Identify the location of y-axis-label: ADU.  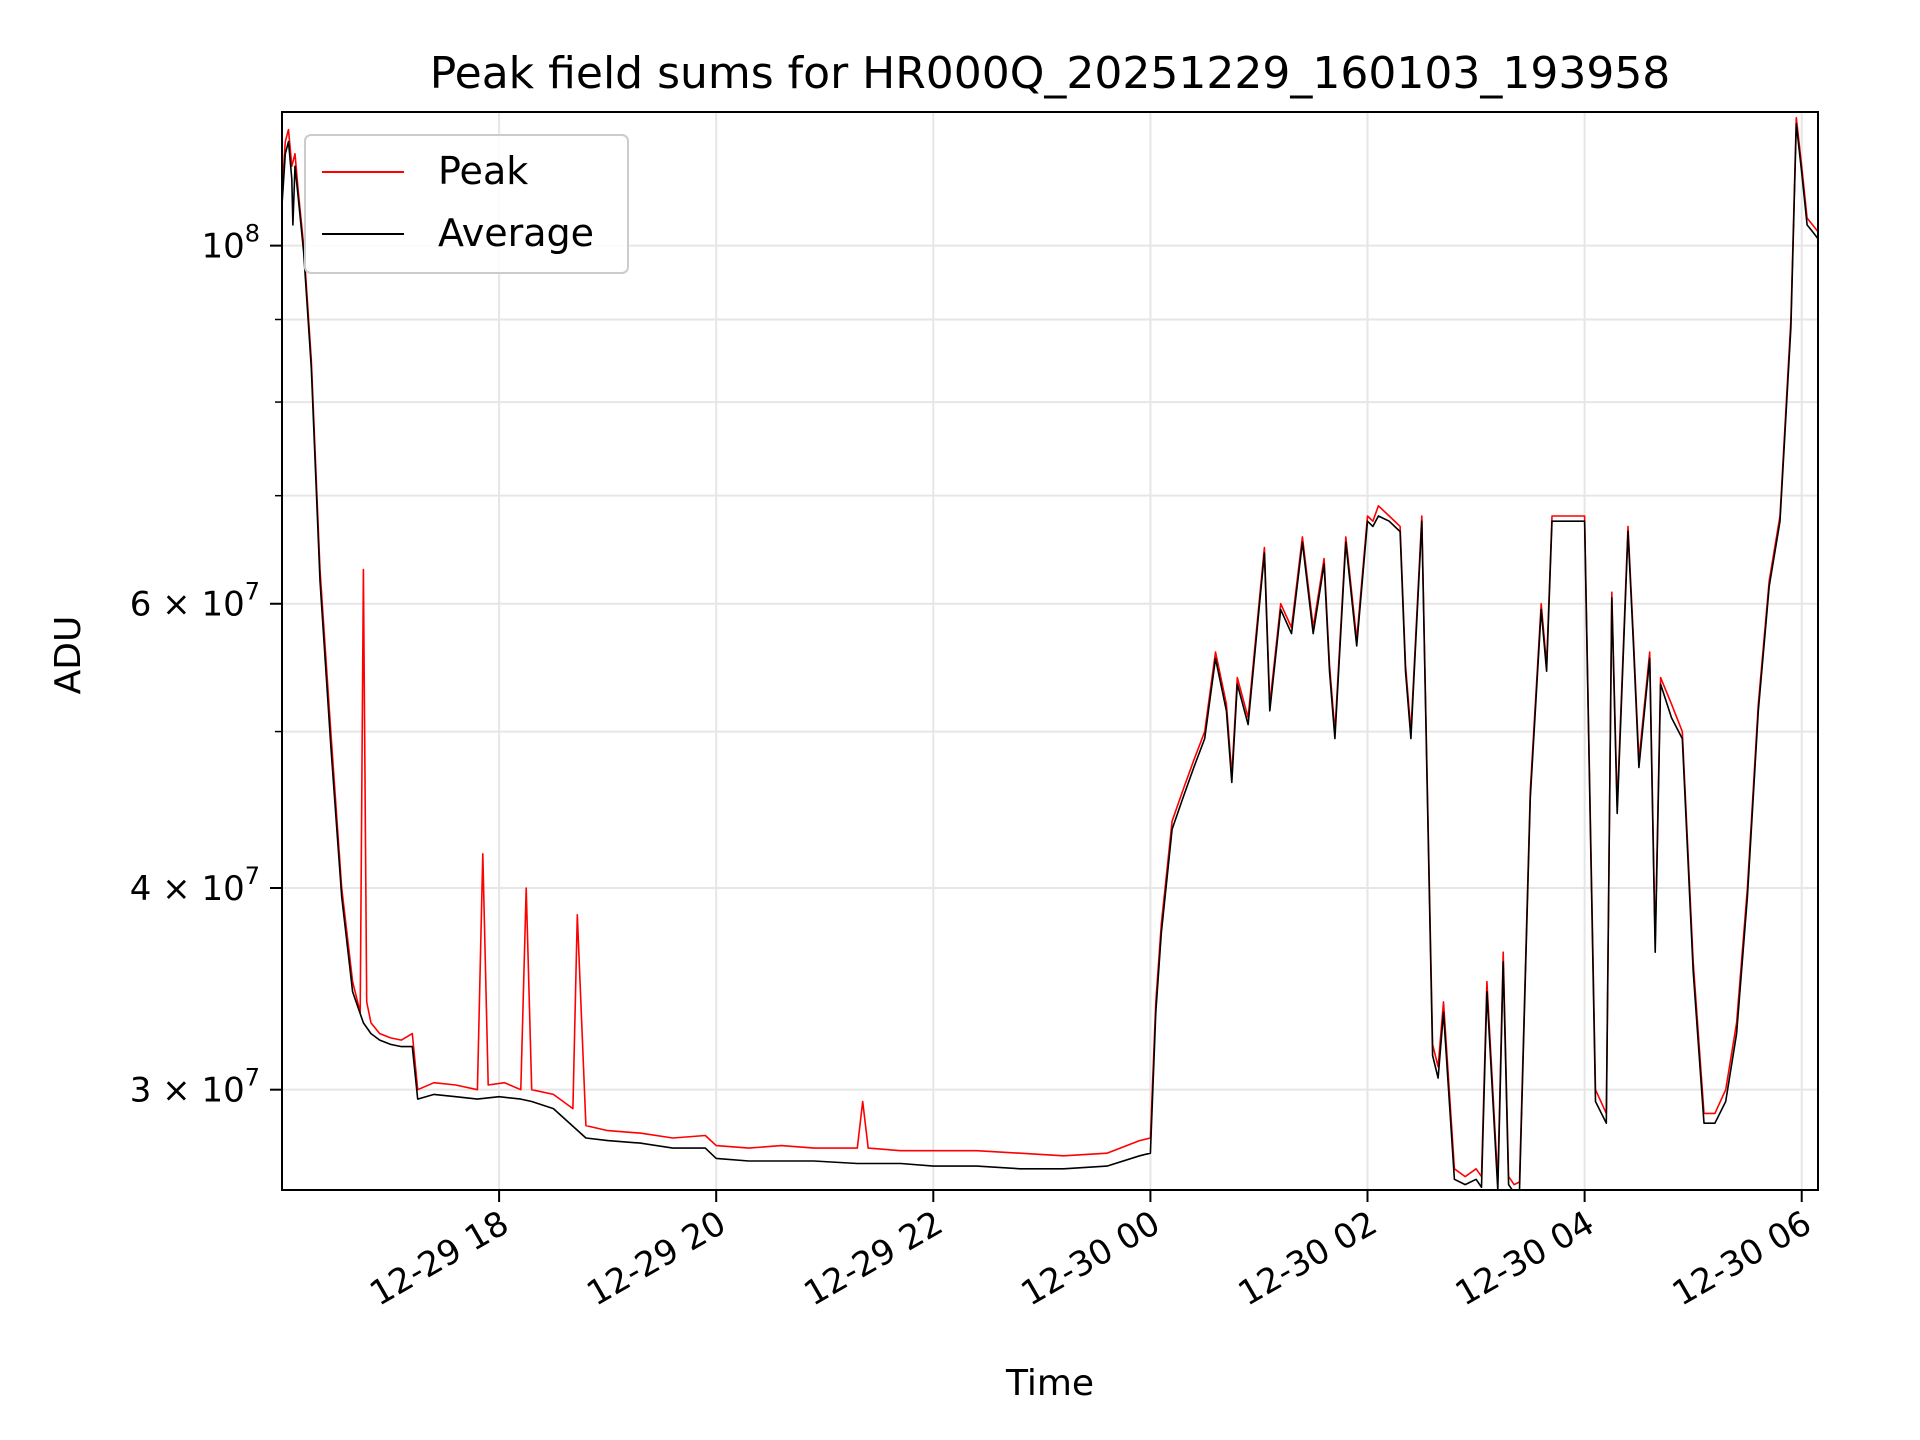
(68, 655).